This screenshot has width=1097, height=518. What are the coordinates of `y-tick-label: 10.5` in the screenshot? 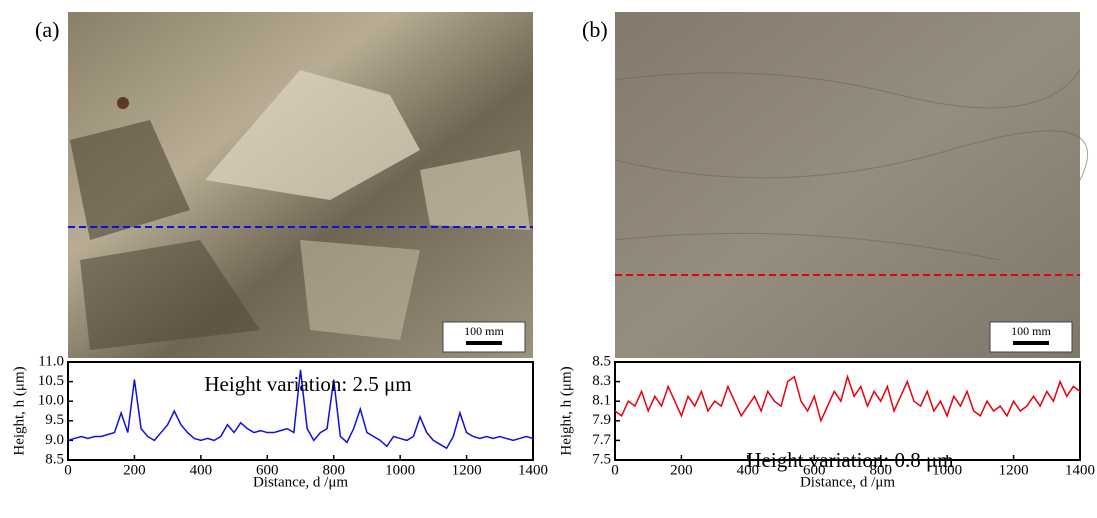 It's located at (51, 381).